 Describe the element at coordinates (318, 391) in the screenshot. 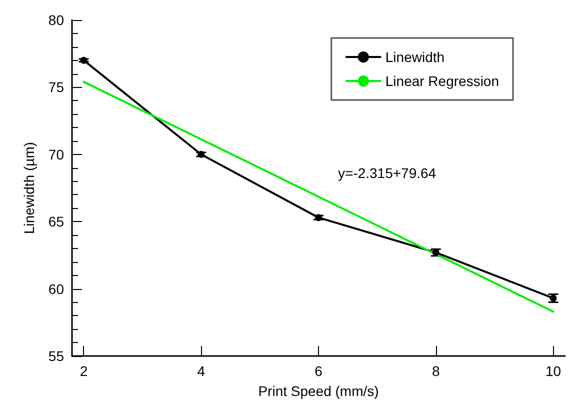

I see `x-axis-title: Print Speed (mm/s)` at that location.